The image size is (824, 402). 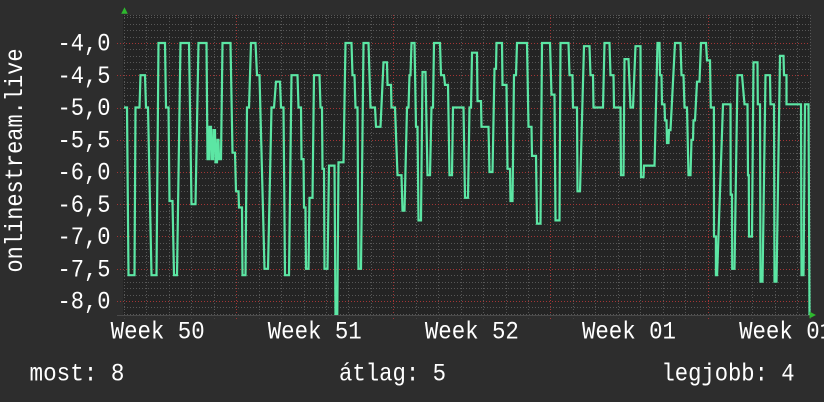 What do you see at coordinates (77, 374) in the screenshot?
I see `svg-text: most: 8` at bounding box center [77, 374].